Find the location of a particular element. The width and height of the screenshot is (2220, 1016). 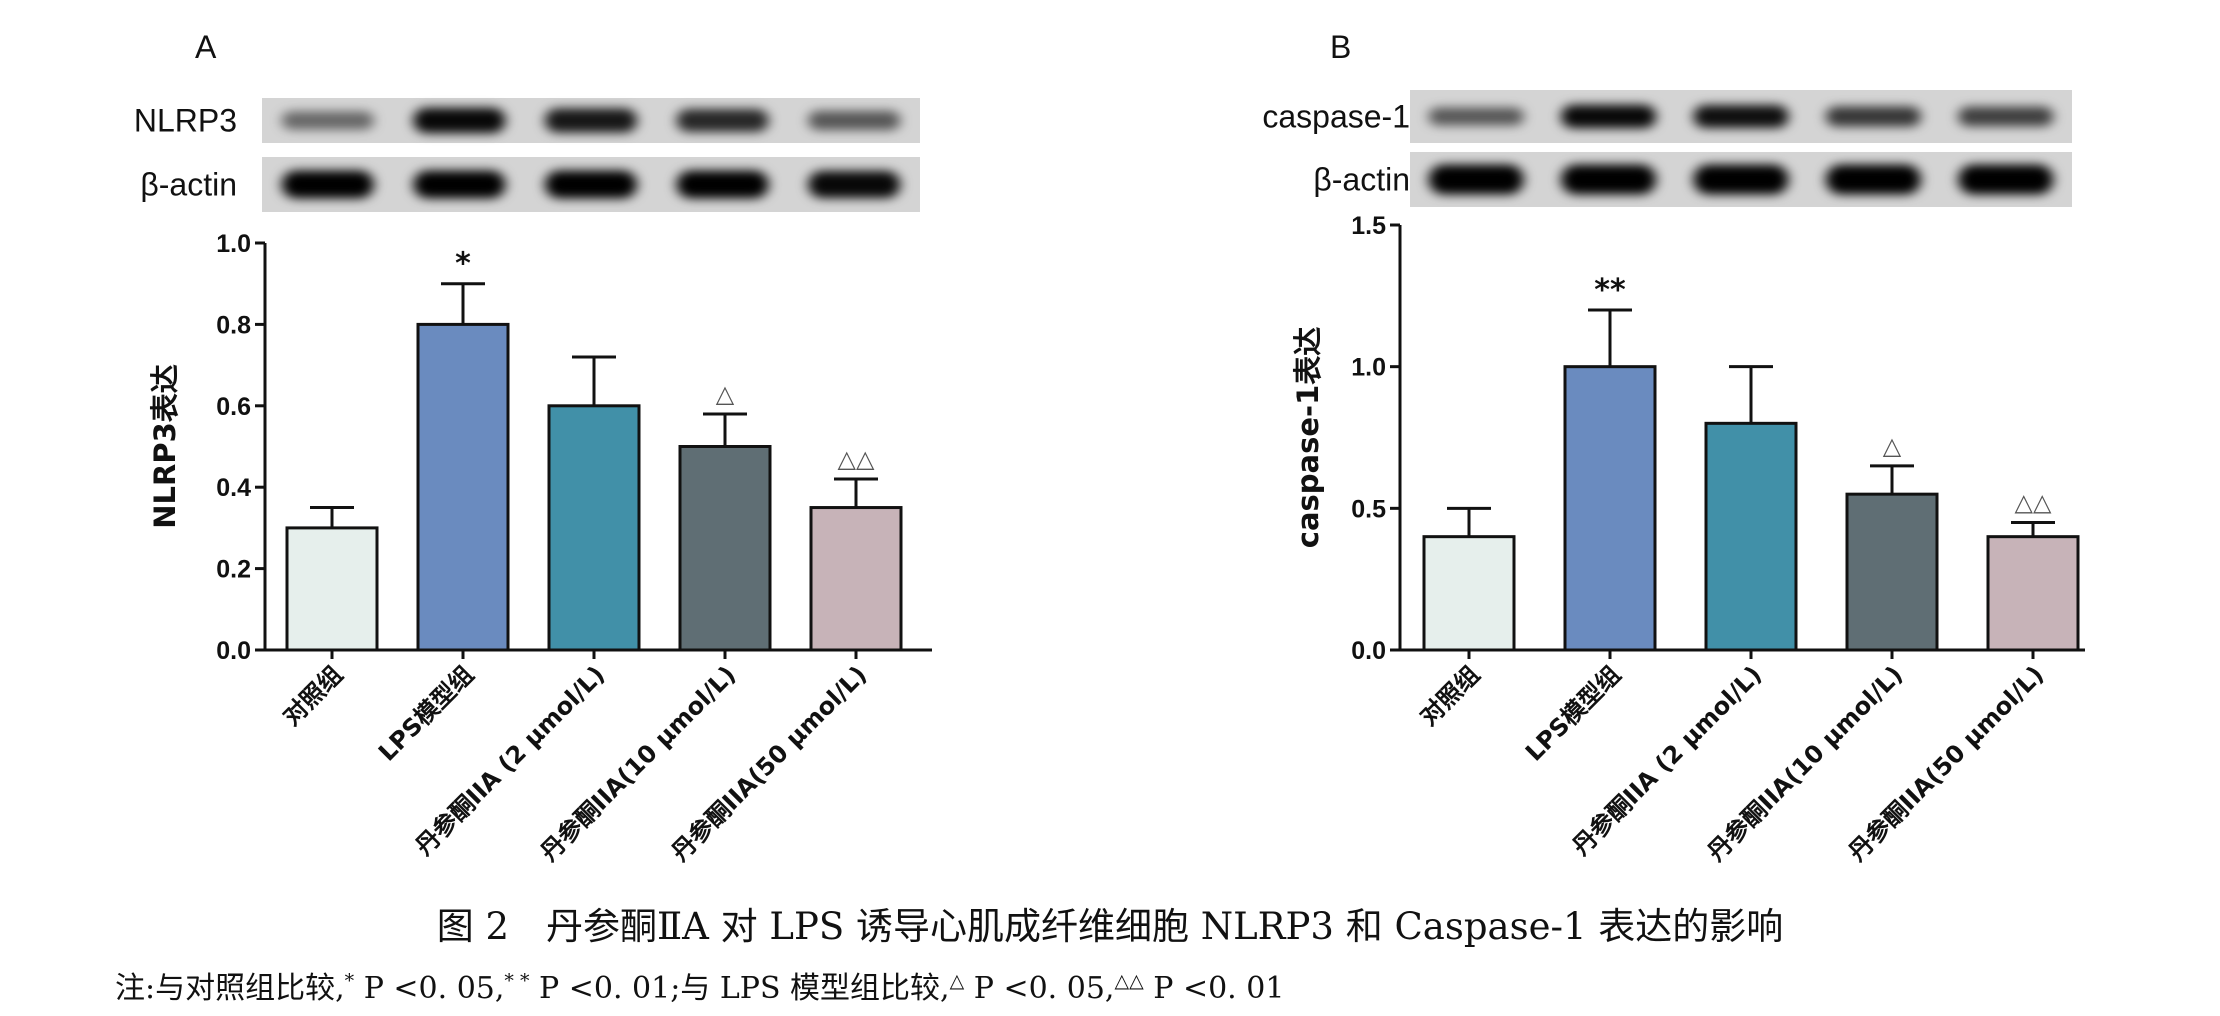

note-text-1: P <0. 05, is located at coordinates (429, 988).